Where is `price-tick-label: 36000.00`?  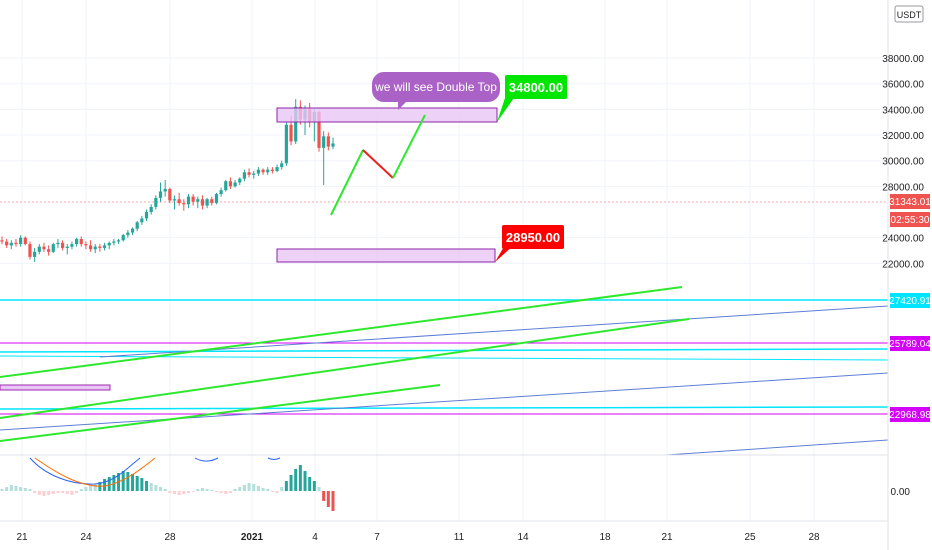 price-tick-label: 36000.00 is located at coordinates (903, 85).